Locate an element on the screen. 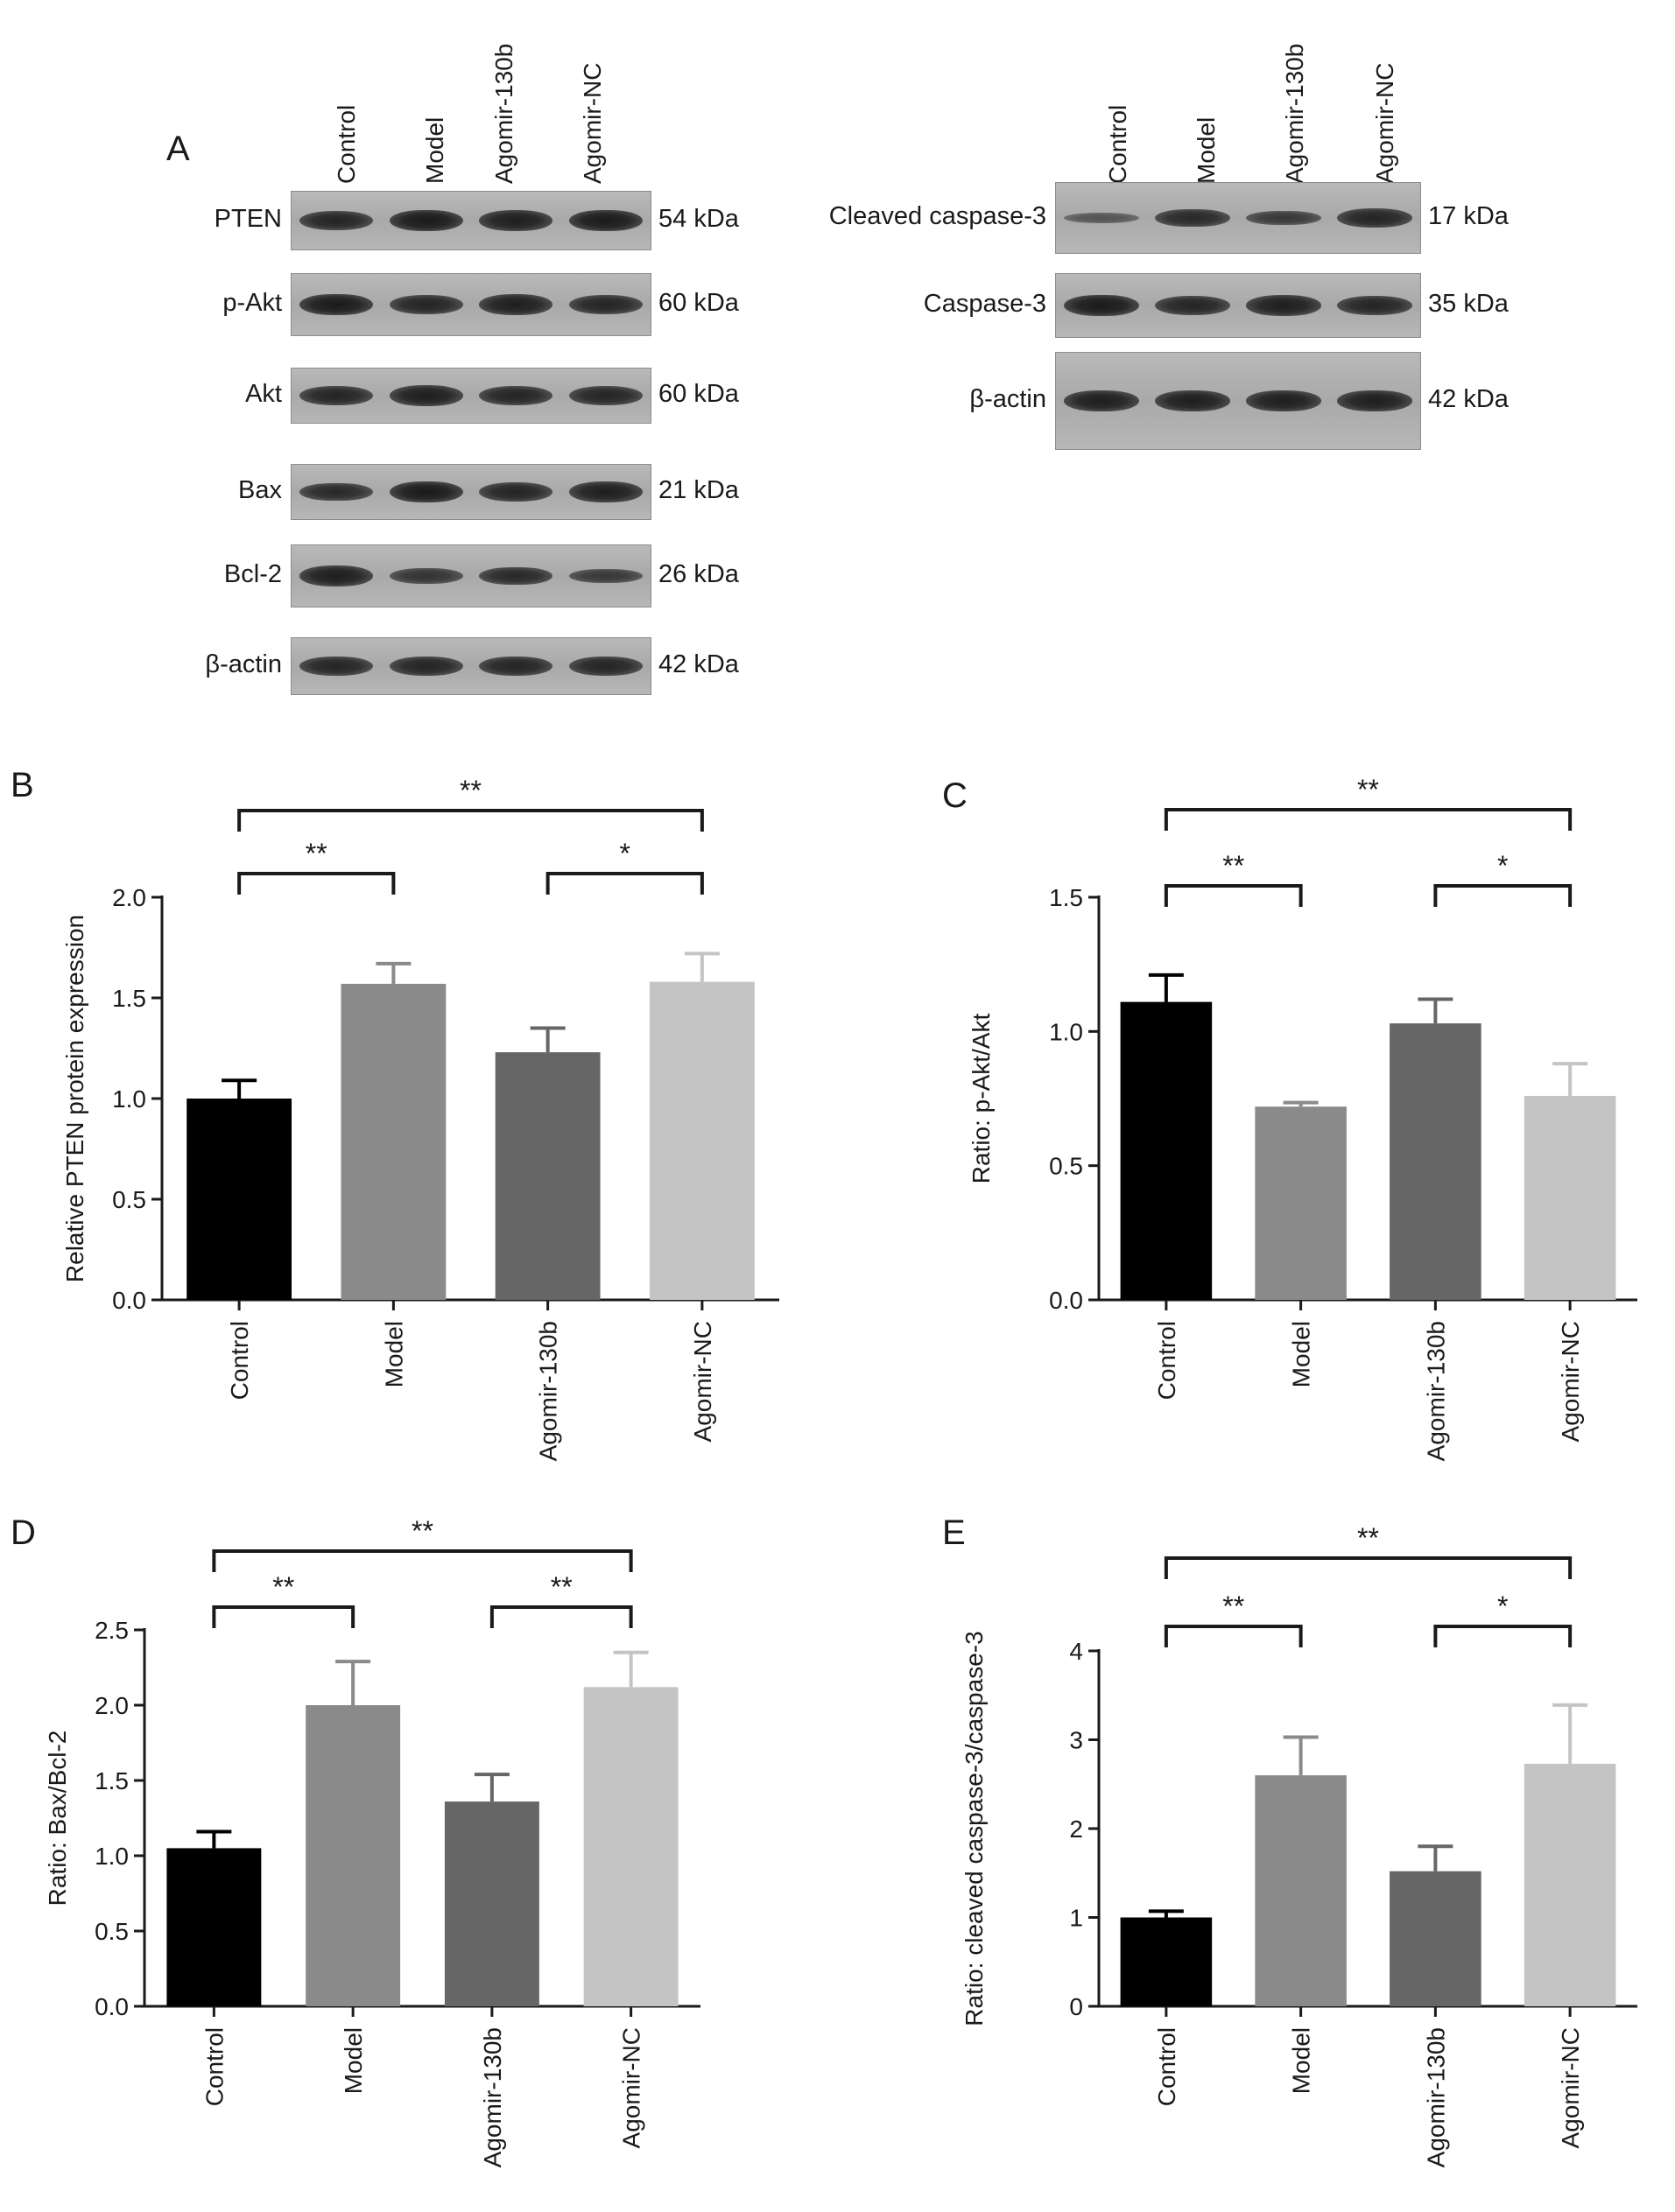 The width and height of the screenshot is (1675, 2212). y-tick-label: 0 is located at coordinates (1076, 2007).